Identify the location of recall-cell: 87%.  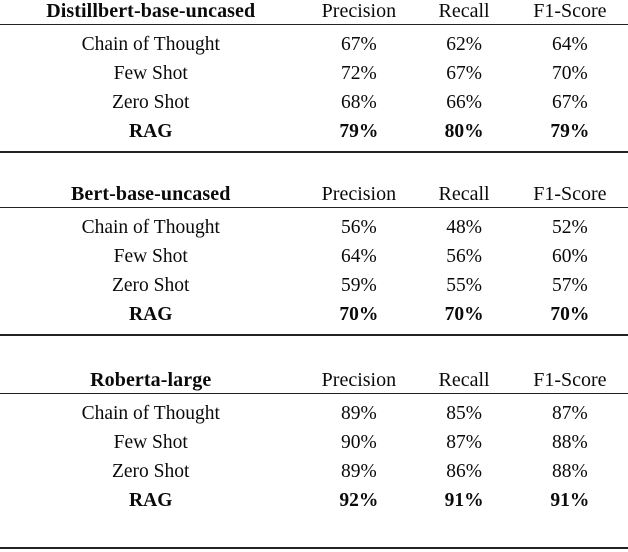
(464, 442).